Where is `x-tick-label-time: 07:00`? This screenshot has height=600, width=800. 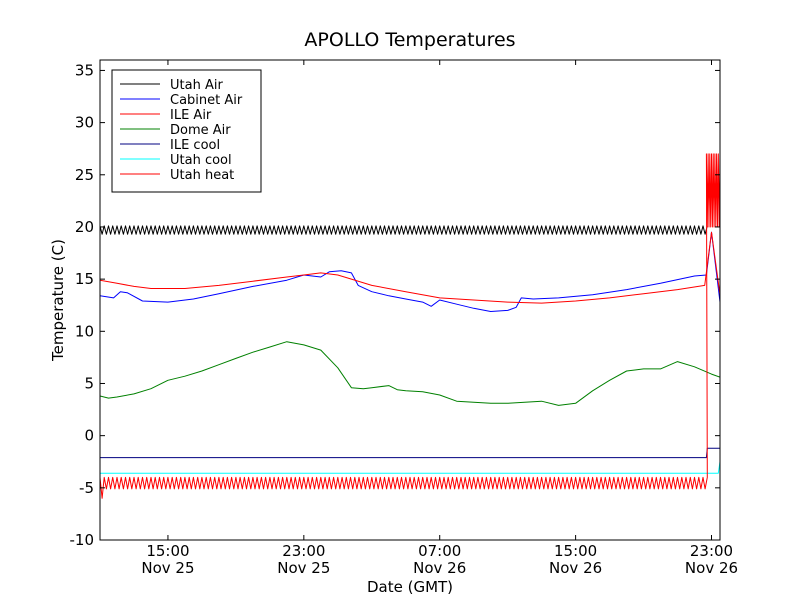
x-tick-label-time: 07:00 is located at coordinates (439, 551).